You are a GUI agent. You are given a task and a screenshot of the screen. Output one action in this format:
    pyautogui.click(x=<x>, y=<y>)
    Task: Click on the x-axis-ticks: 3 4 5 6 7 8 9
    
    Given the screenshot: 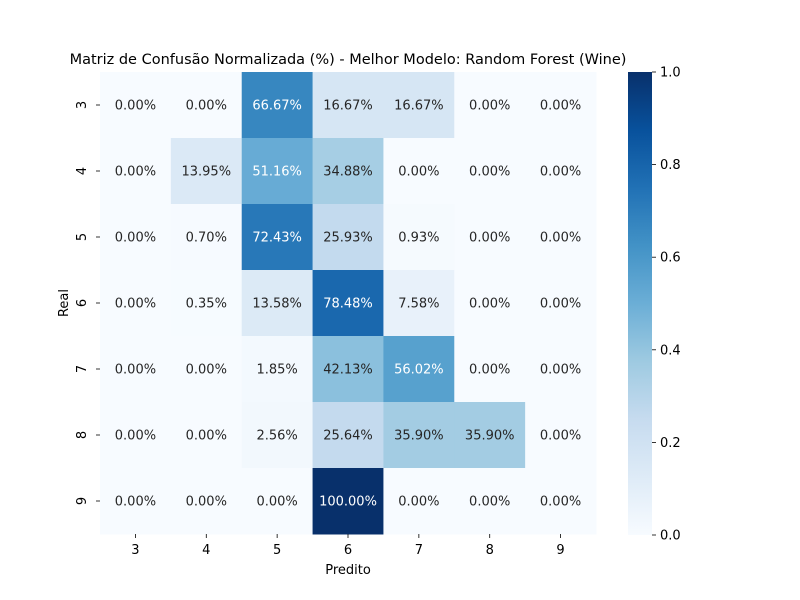 What is the action you would take?
    pyautogui.click(x=348, y=546)
    